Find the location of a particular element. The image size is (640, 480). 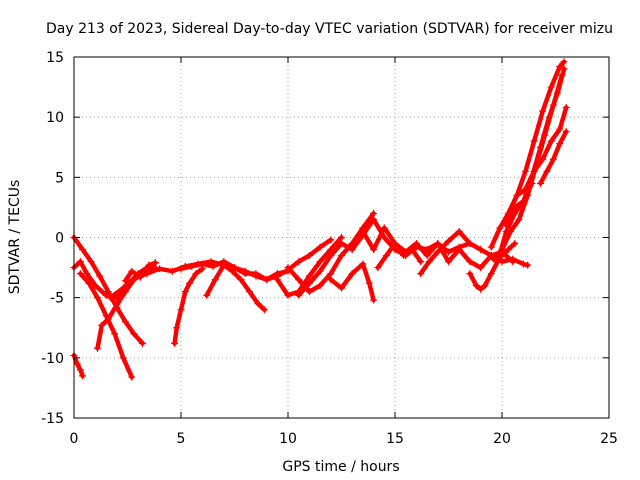

x-tick-label: 5 is located at coordinates (181, 439).